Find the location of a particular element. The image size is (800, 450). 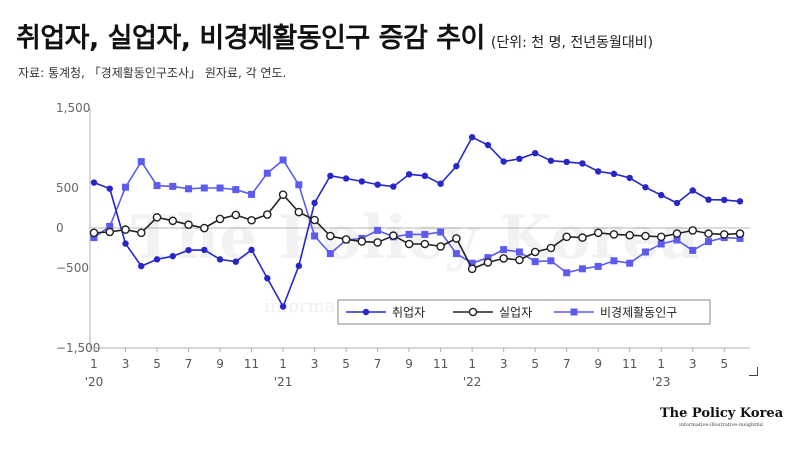

chart-title-block: 취업자, 실업자, 비경제활동인구 증감 추이 (단위: 천 명, 전년동월대비) is located at coordinates (334, 35).